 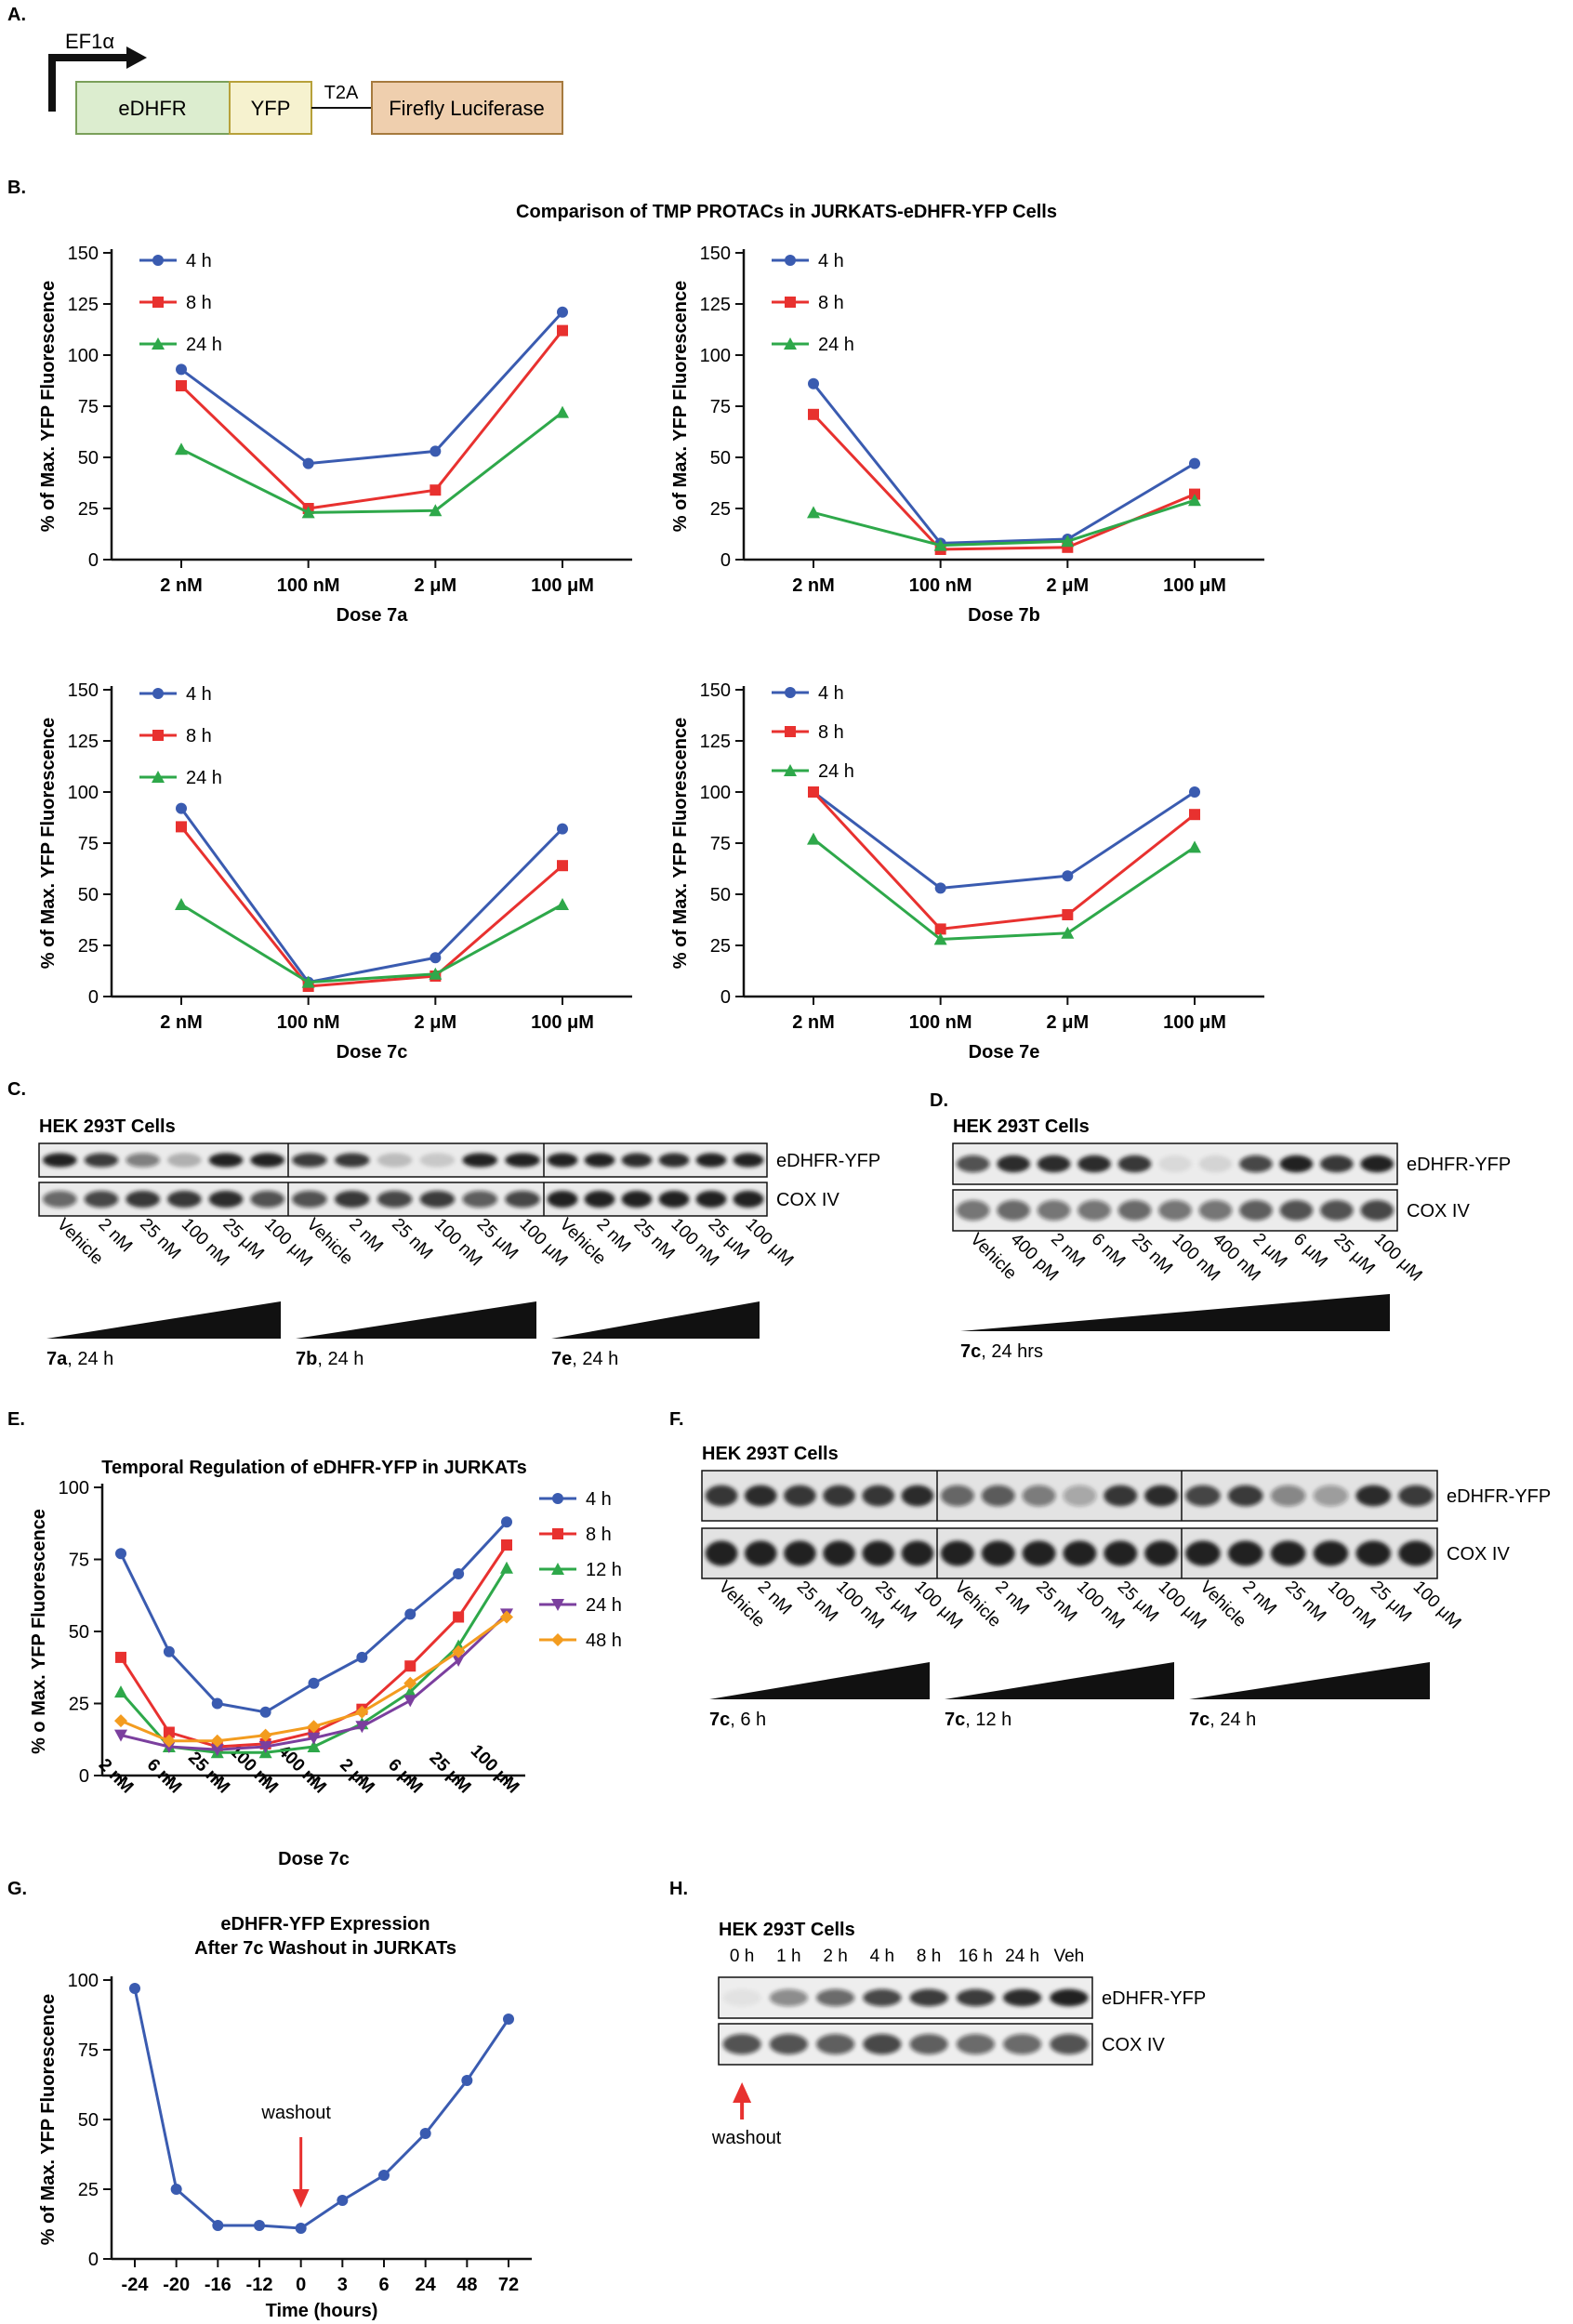 I want to click on luciferase-box, so click(x=467, y=108).